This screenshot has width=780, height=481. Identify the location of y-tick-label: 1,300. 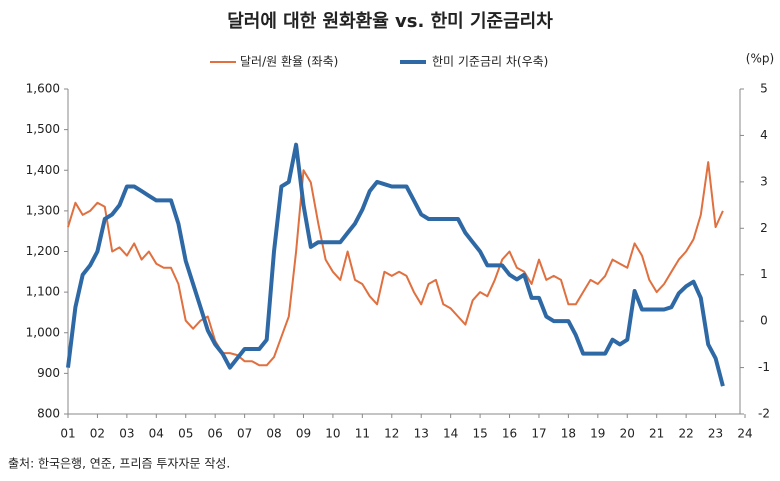
(43, 210).